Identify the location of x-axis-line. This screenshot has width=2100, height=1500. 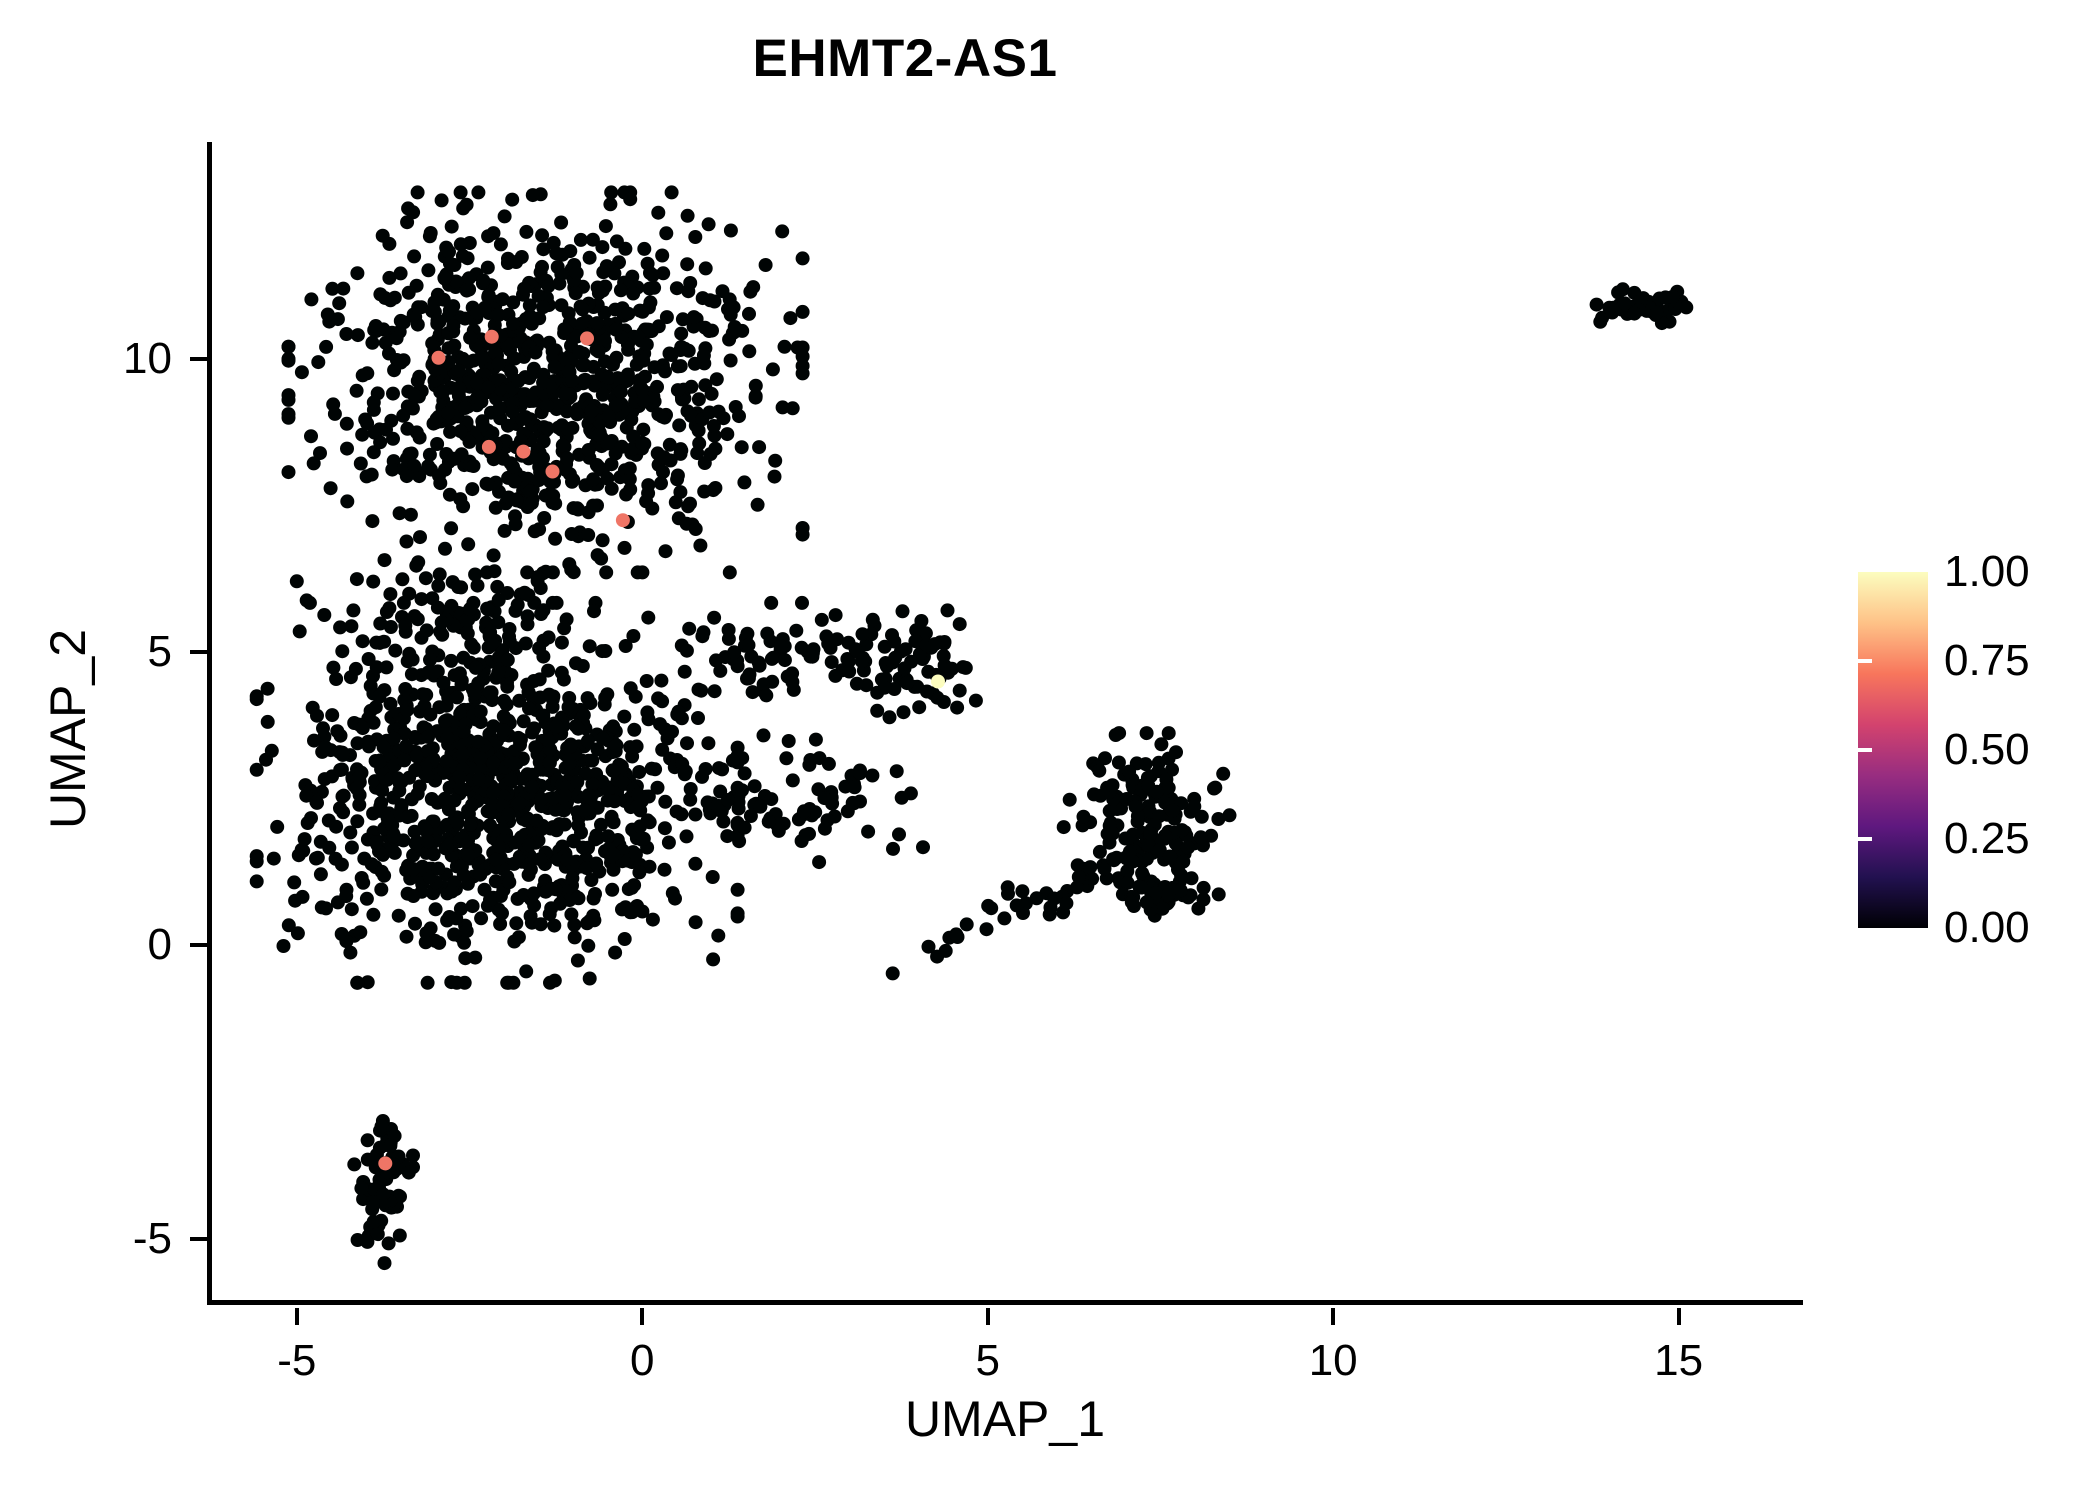
(1005, 1302).